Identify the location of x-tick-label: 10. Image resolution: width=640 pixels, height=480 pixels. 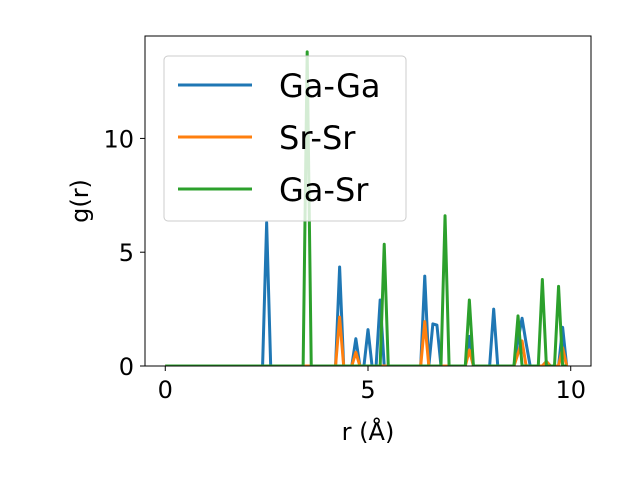
(570, 390).